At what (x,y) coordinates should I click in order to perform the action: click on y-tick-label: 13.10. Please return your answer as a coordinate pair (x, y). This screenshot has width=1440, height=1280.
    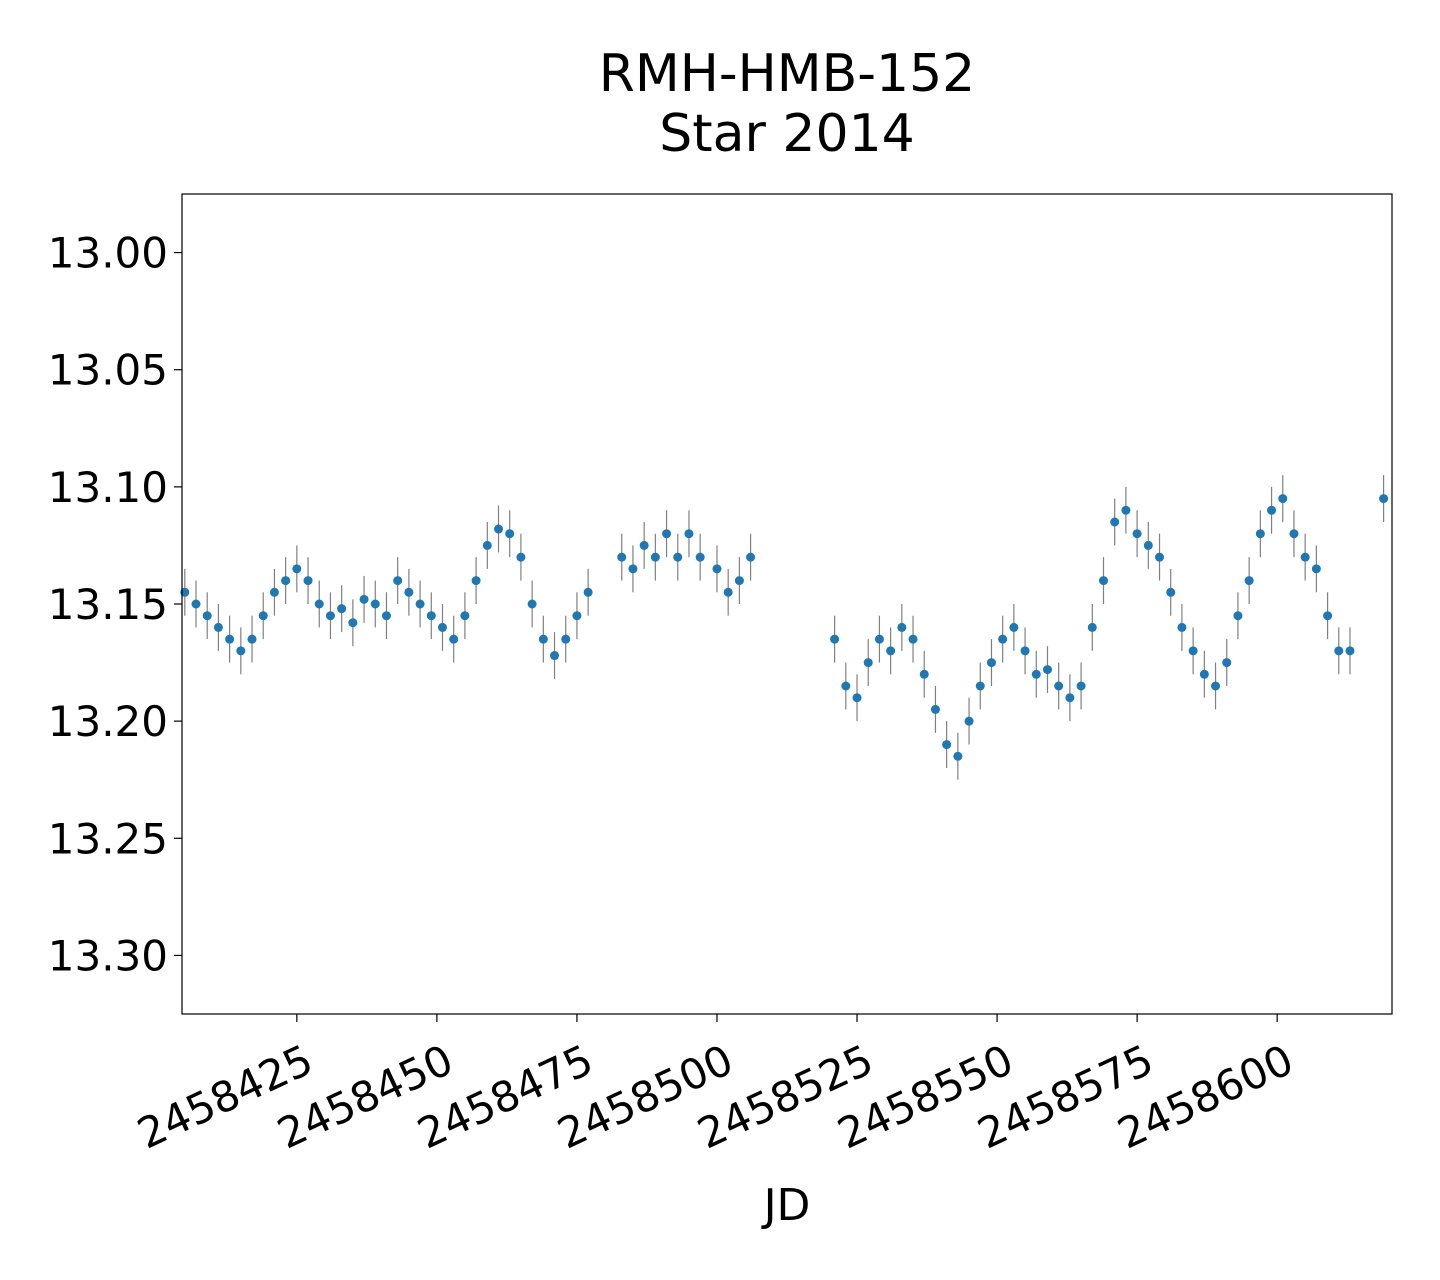
    Looking at the image, I should click on (108, 487).